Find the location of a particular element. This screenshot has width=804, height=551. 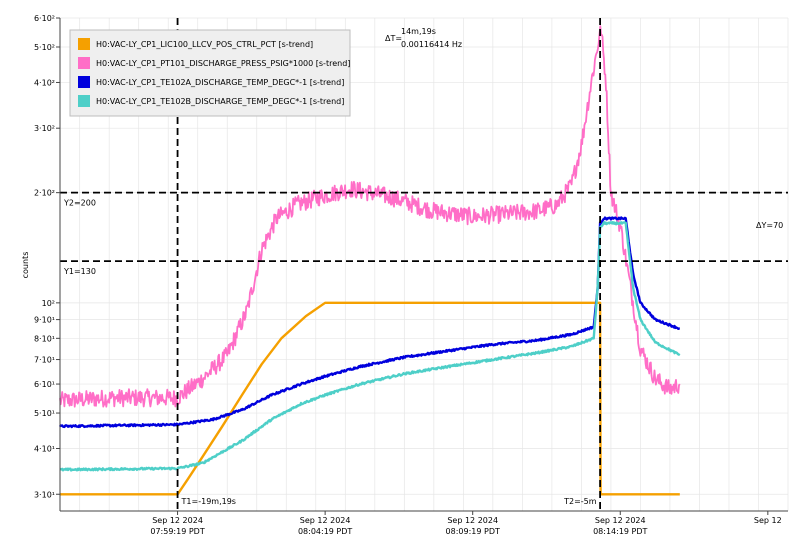

x-tick-label-time: 07:59:19 PDT is located at coordinates (177, 531).